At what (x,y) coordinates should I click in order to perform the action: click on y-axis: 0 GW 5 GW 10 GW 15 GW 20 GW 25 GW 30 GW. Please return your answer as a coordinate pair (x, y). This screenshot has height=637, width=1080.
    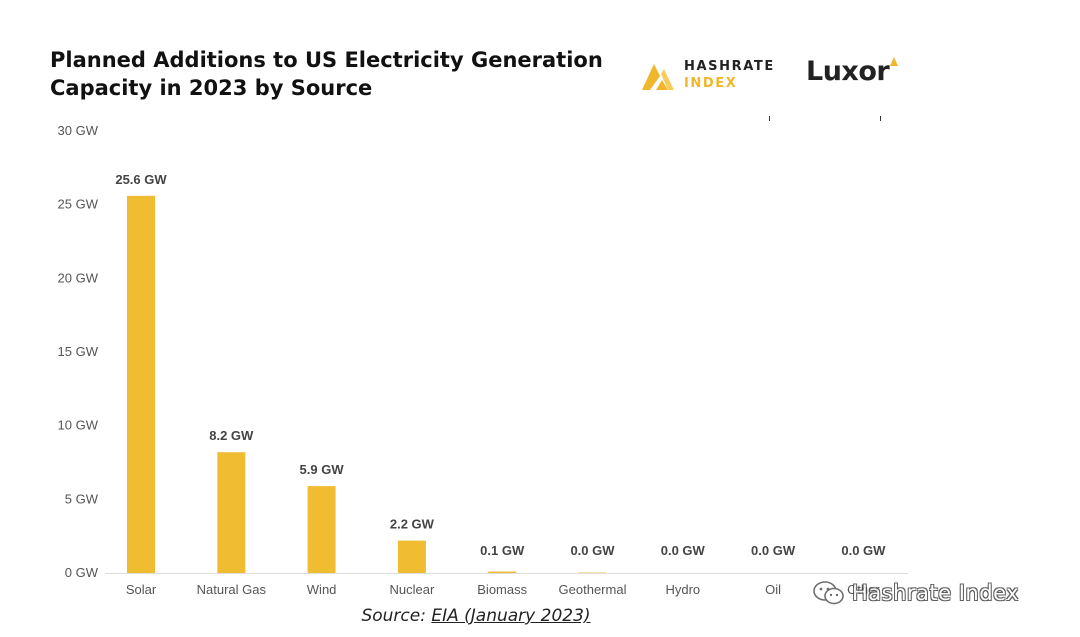
    Looking at the image, I should click on (78, 351).